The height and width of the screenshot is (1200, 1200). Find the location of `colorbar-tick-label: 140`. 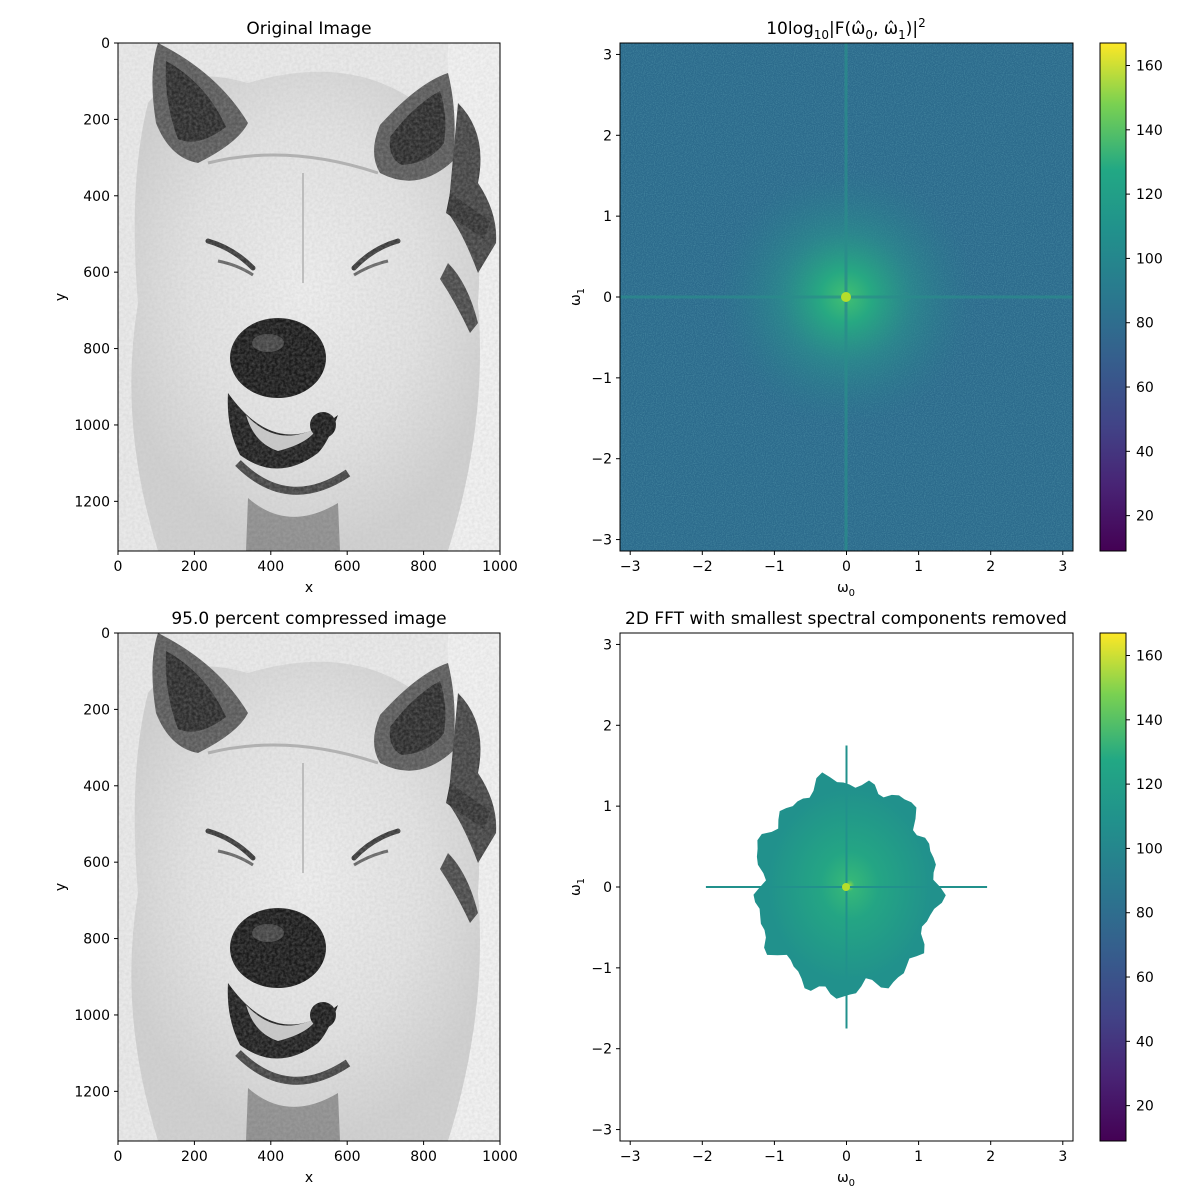

colorbar-tick-label: 140 is located at coordinates (1149, 131).